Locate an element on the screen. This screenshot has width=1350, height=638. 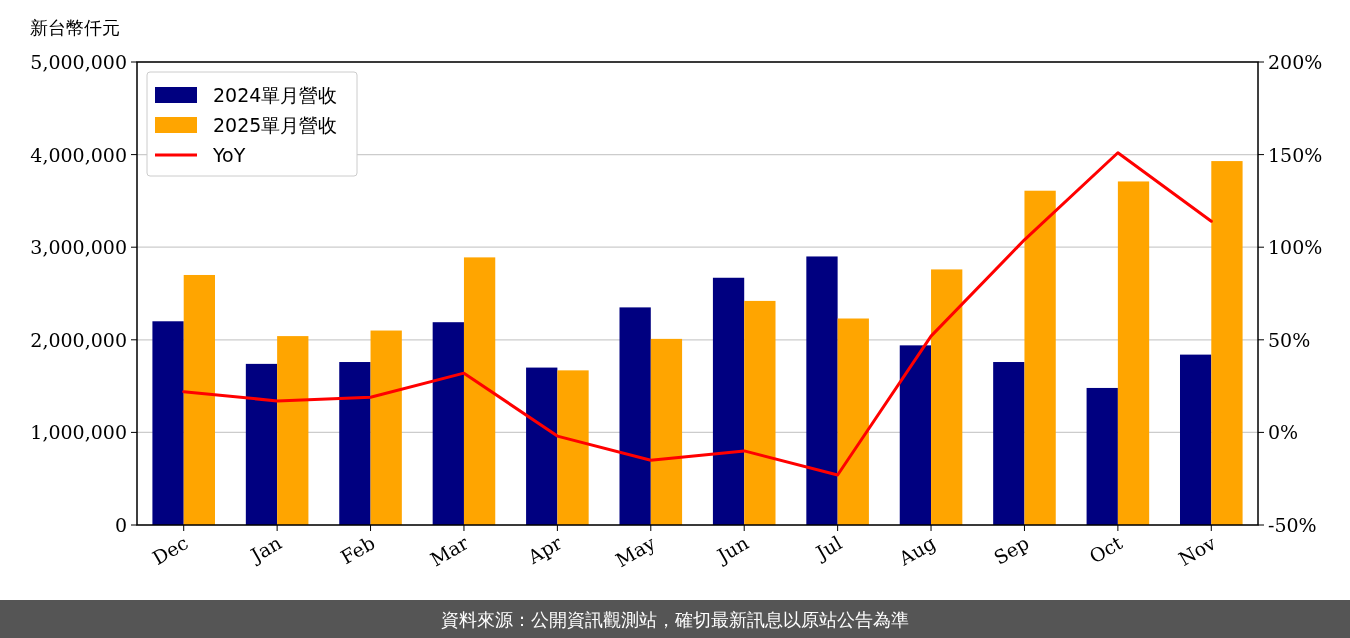
y2-tick-label: 0% is located at coordinates (1283, 432).